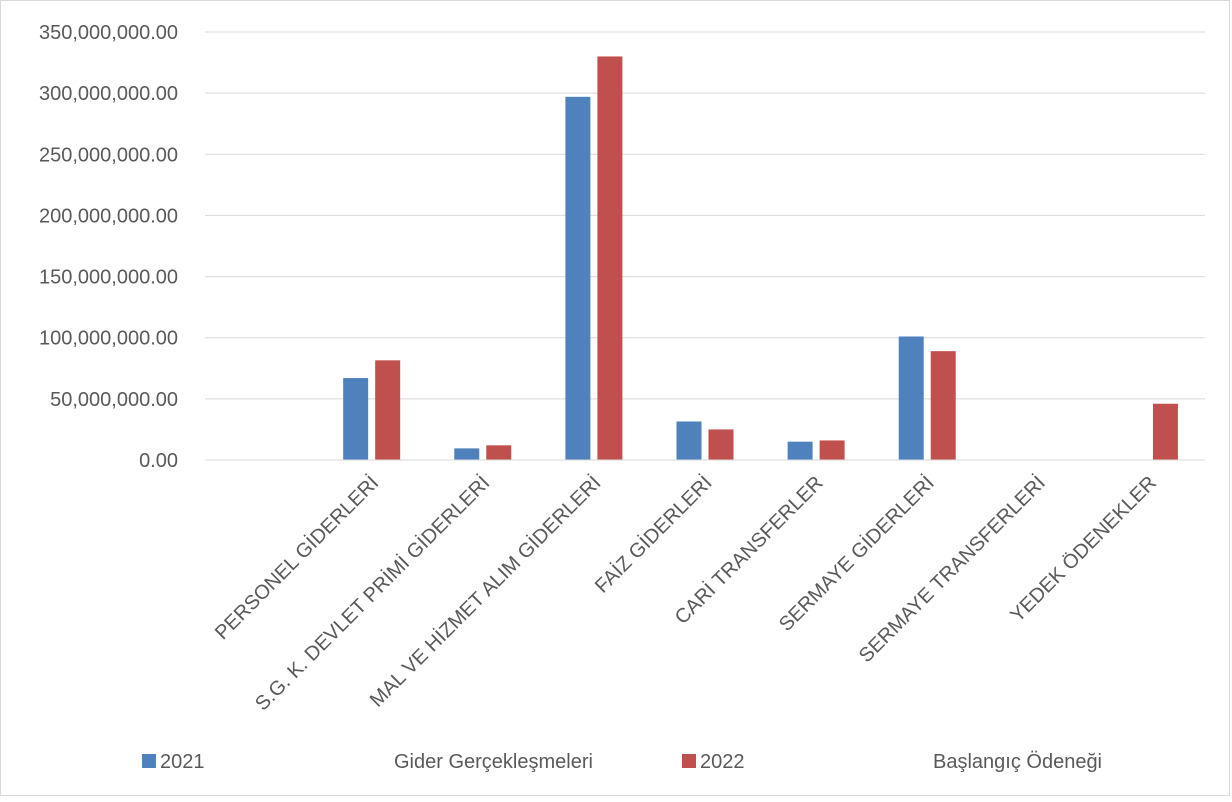 This screenshot has height=802, width=1232. What do you see at coordinates (1017, 762) in the screenshot?
I see `legend-label: Başlangıç Ödeneği` at bounding box center [1017, 762].